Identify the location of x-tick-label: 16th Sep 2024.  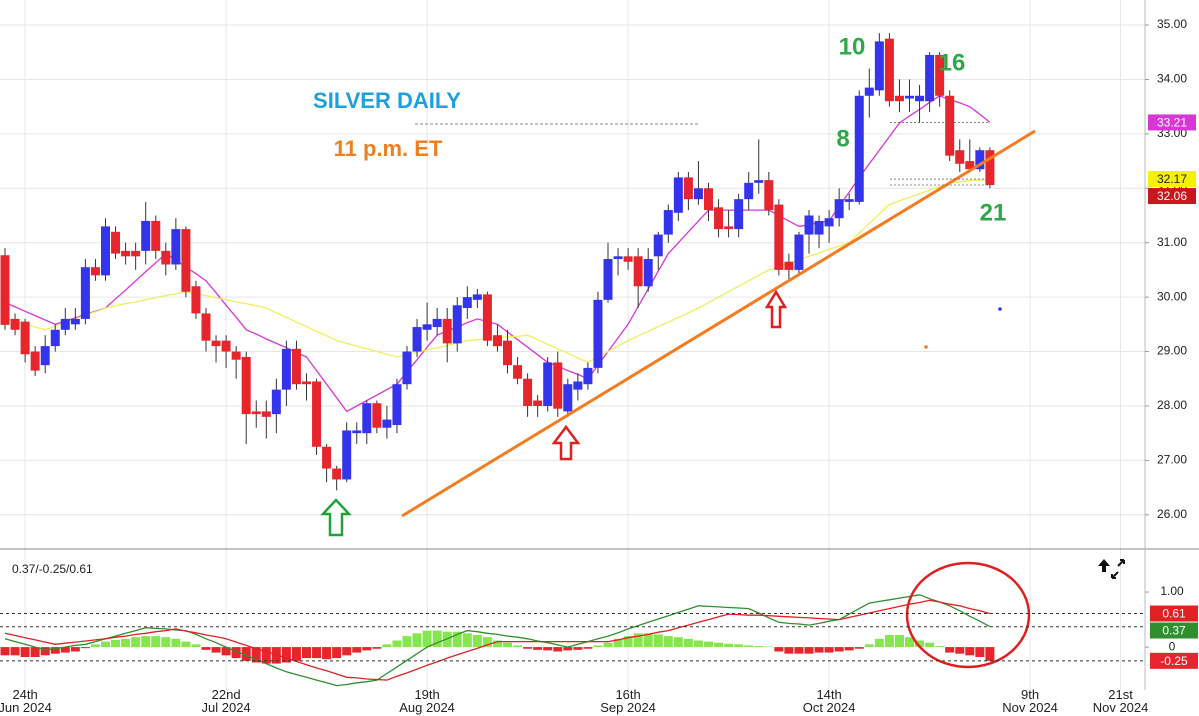
(628, 701).